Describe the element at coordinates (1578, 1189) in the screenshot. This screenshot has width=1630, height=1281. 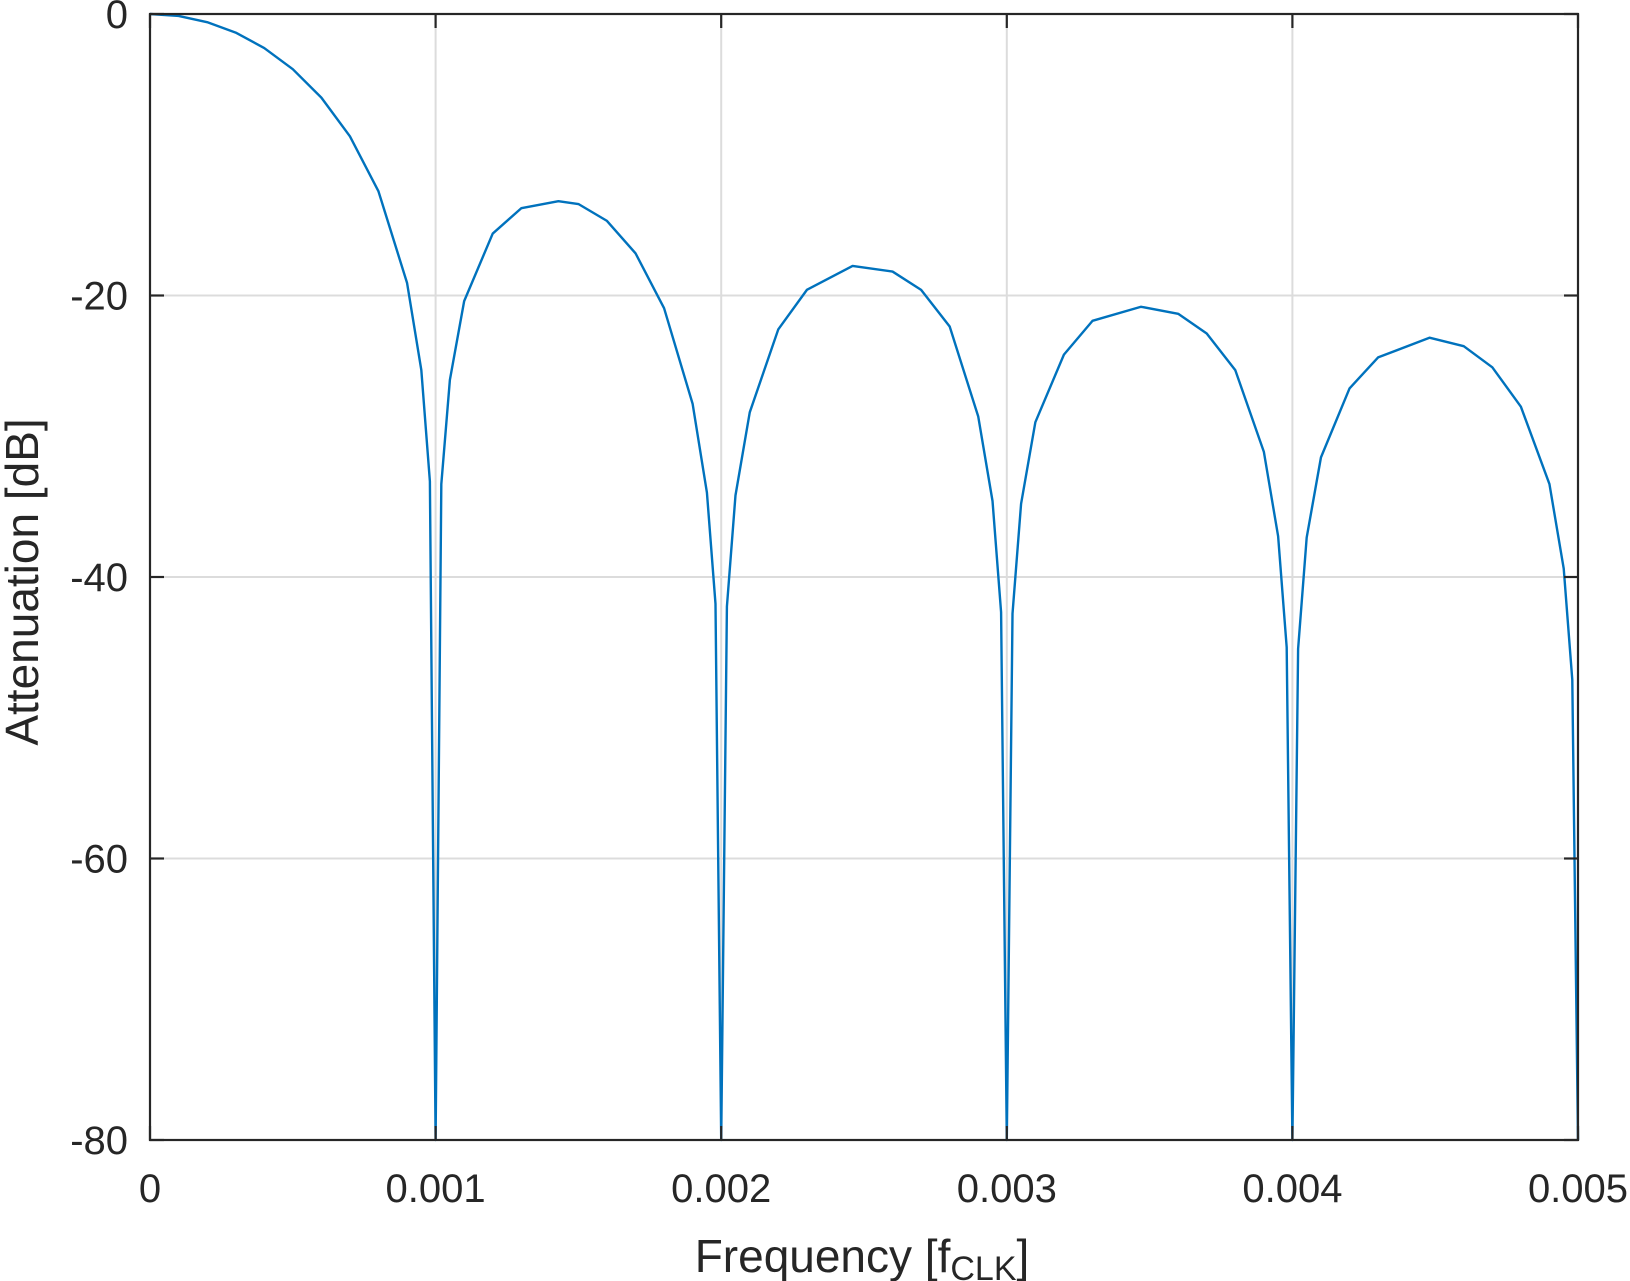
I see `x-tick-label: 0.005` at that location.